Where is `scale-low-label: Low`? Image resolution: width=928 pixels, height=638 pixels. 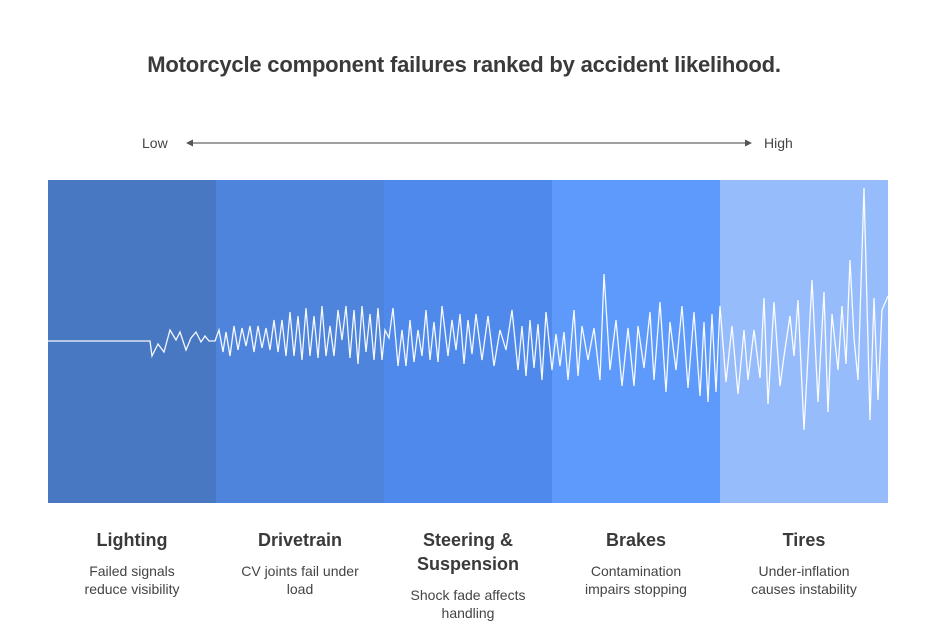 scale-low-label: Low is located at coordinates (155, 143).